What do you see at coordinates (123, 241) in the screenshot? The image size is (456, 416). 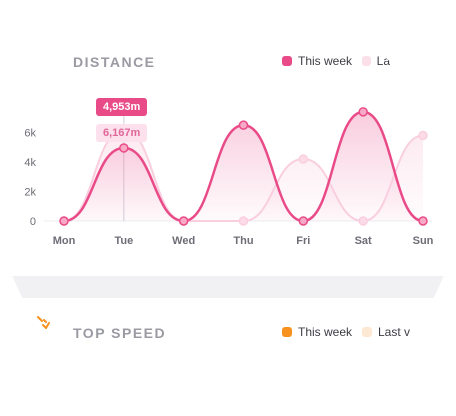 I see `x-tick-label: Tue` at bounding box center [123, 241].